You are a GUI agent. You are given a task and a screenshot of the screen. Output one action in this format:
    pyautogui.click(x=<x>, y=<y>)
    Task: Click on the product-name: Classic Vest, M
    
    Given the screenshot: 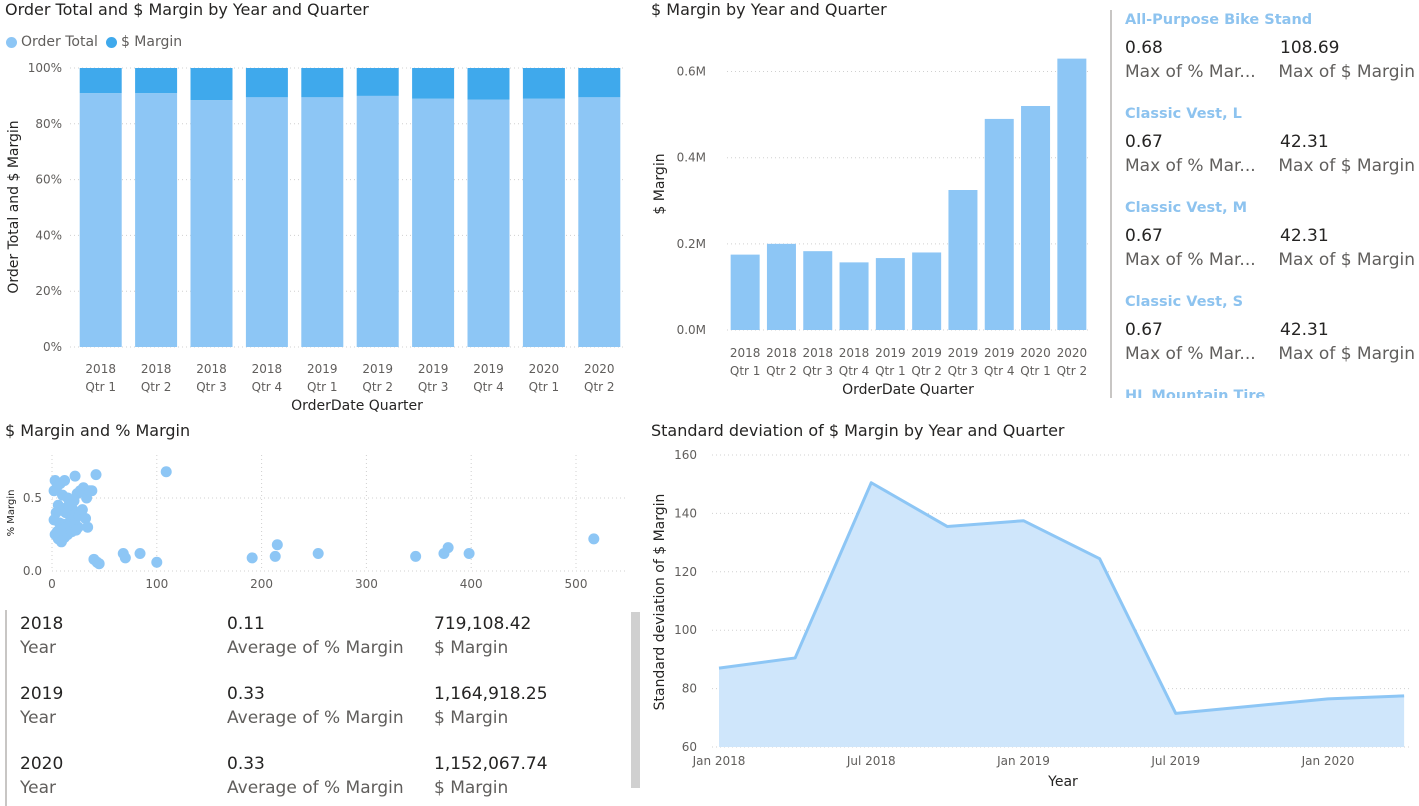 What is the action you would take?
    pyautogui.click(x=1186, y=208)
    